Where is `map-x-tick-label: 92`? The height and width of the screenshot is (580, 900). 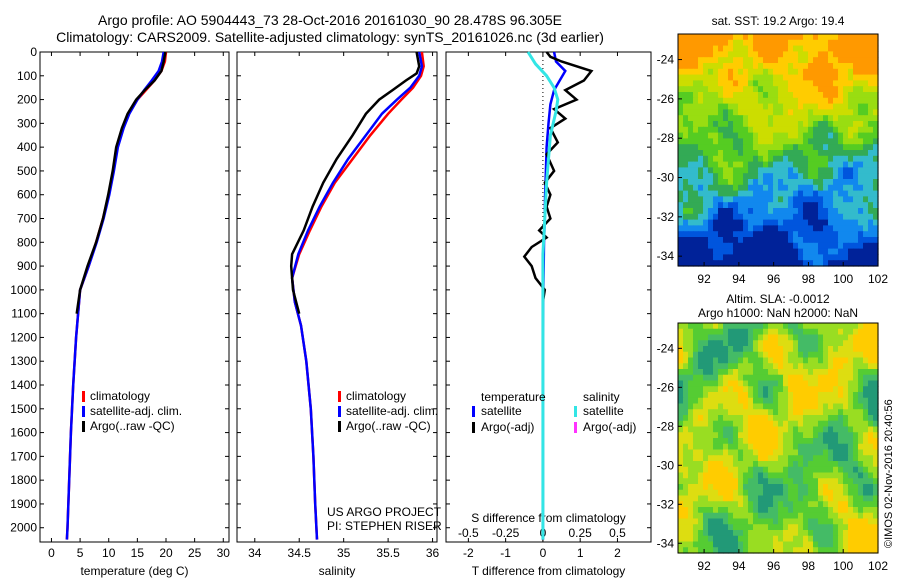
map-x-tick-label: 92 is located at coordinates (704, 279).